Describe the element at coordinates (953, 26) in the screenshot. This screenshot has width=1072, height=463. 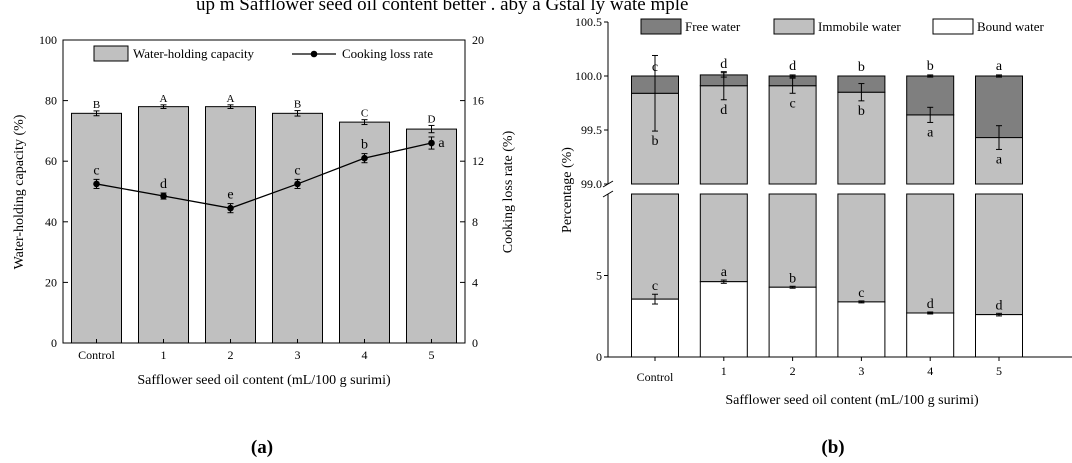
I see `legend-swatch-bound-water` at that location.